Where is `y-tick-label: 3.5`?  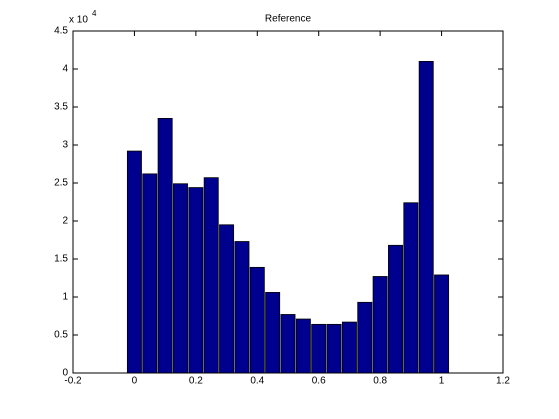
y-tick-label: 3.5 is located at coordinates (61, 107).